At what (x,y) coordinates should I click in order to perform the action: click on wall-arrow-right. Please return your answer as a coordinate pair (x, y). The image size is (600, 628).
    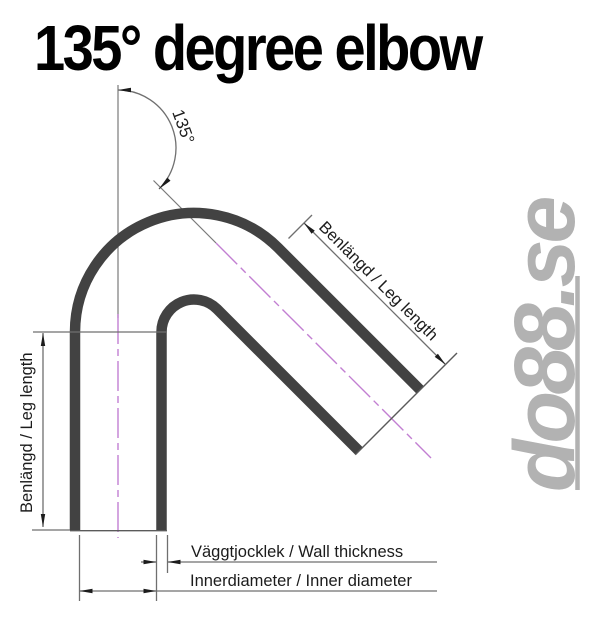
    Looking at the image, I should click on (174, 562).